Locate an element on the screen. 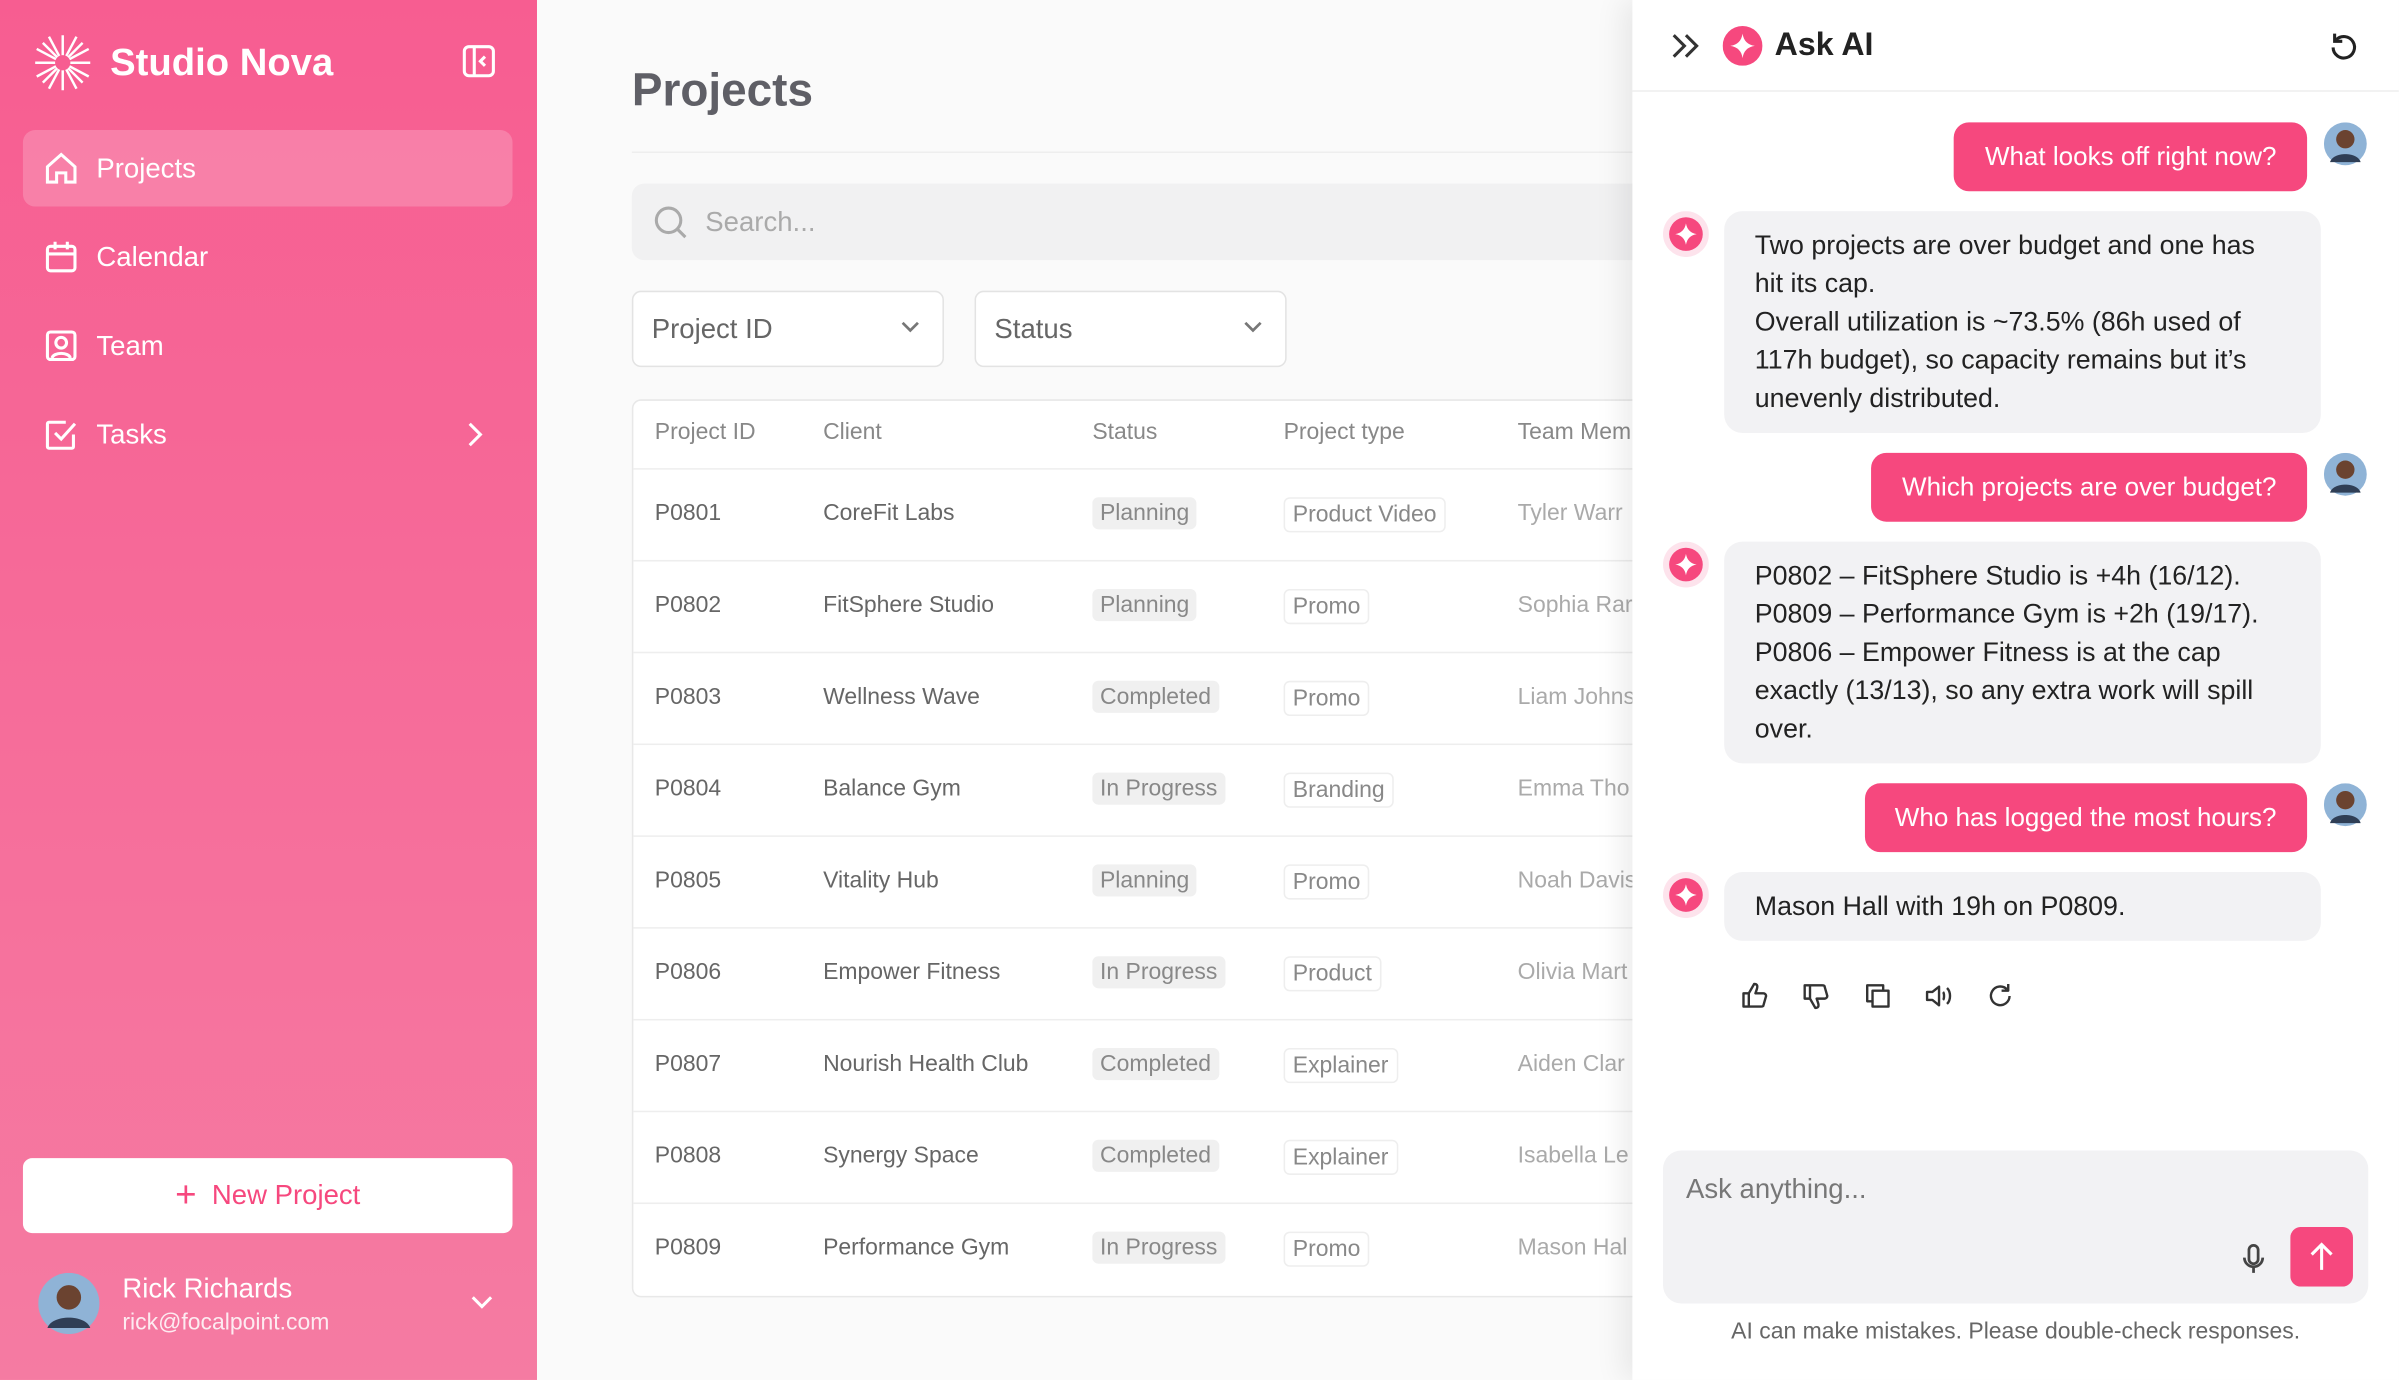  filter-dropdown: Status is located at coordinates (1130, 329).